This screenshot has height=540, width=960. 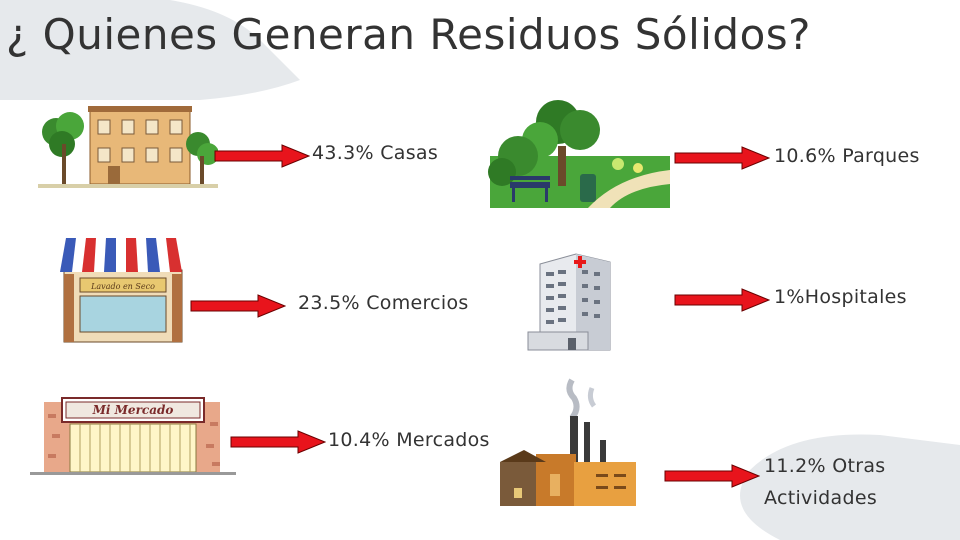 I want to click on arrow-mercados, so click(x=278, y=442).